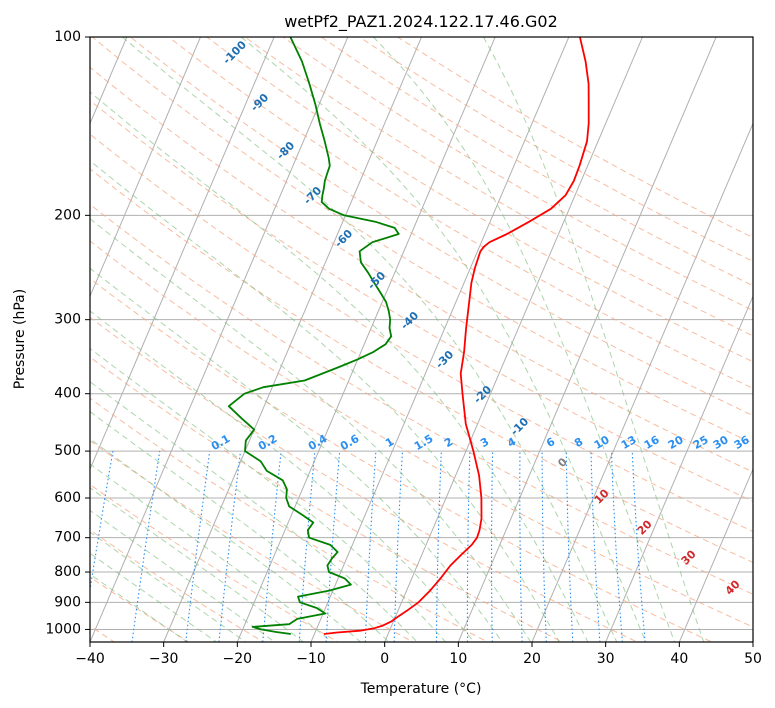 The image size is (775, 708). I want to click on x-tick-label: −10, so click(311, 659).